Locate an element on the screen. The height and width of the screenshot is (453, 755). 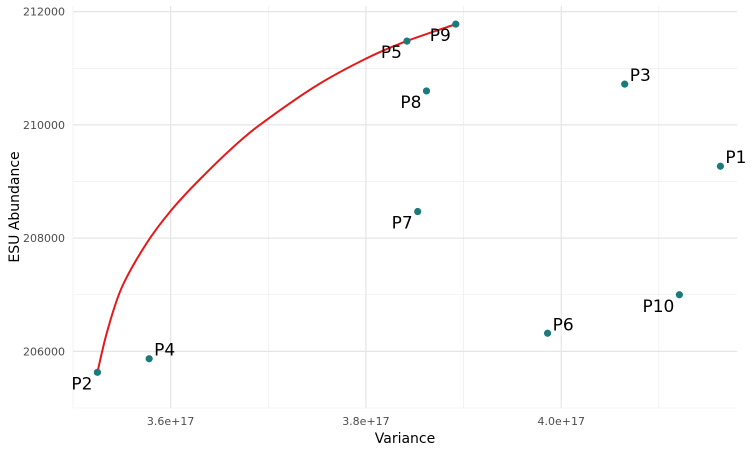
point-label-p10: P10 is located at coordinates (658, 307).